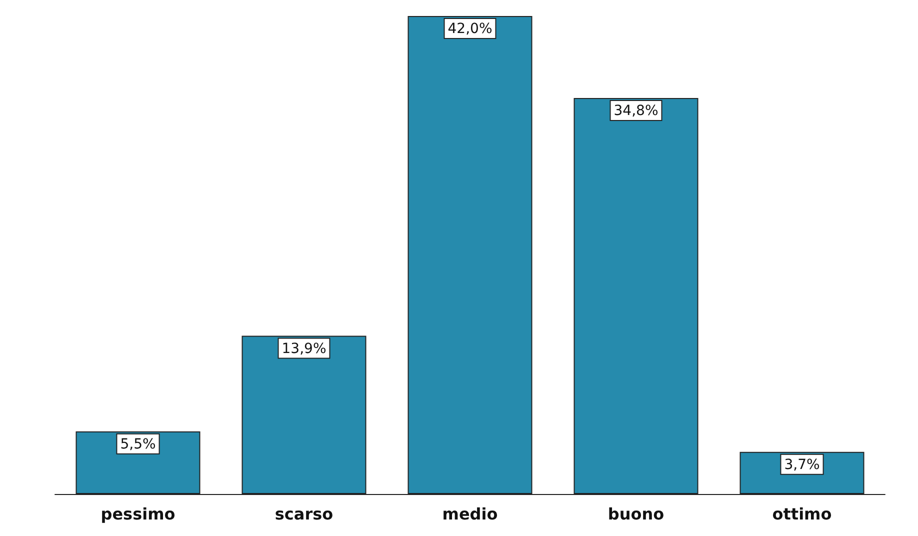 The image size is (918, 536). I want to click on data-label: 42,0%, so click(470, 29).